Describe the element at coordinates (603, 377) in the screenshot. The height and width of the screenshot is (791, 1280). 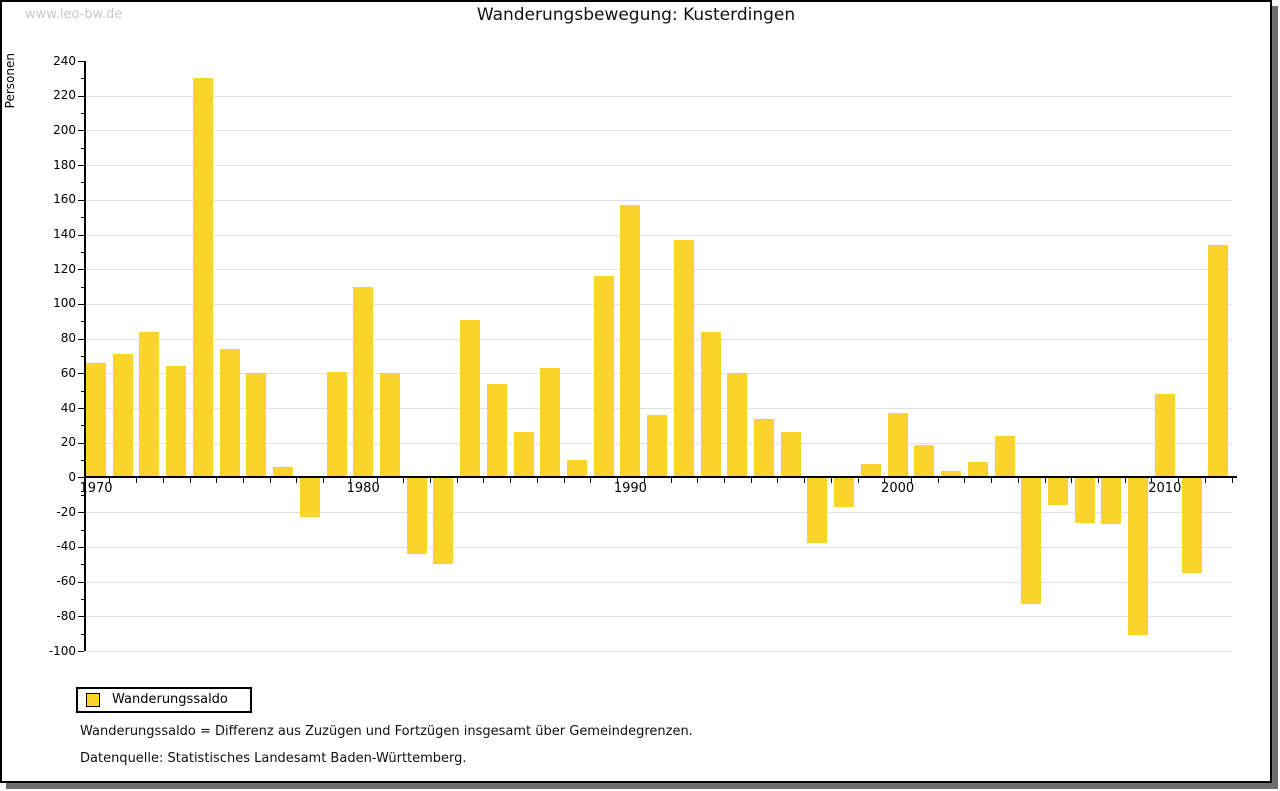
I see `bar-1989` at that location.